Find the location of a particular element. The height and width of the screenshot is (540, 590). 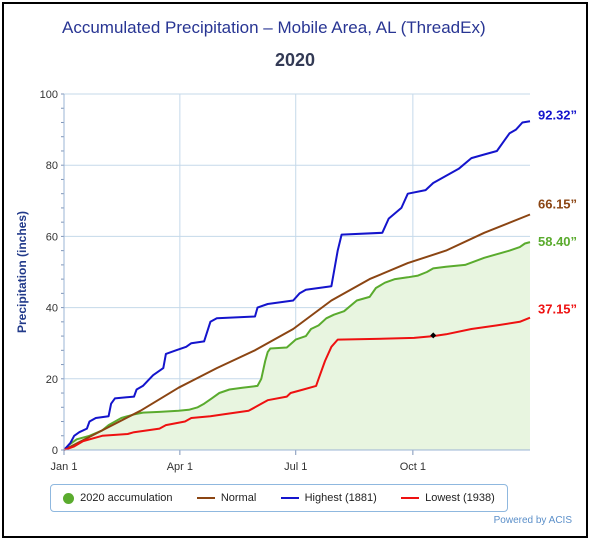

legend-item-highest: Highest (1881) is located at coordinates (328, 498).